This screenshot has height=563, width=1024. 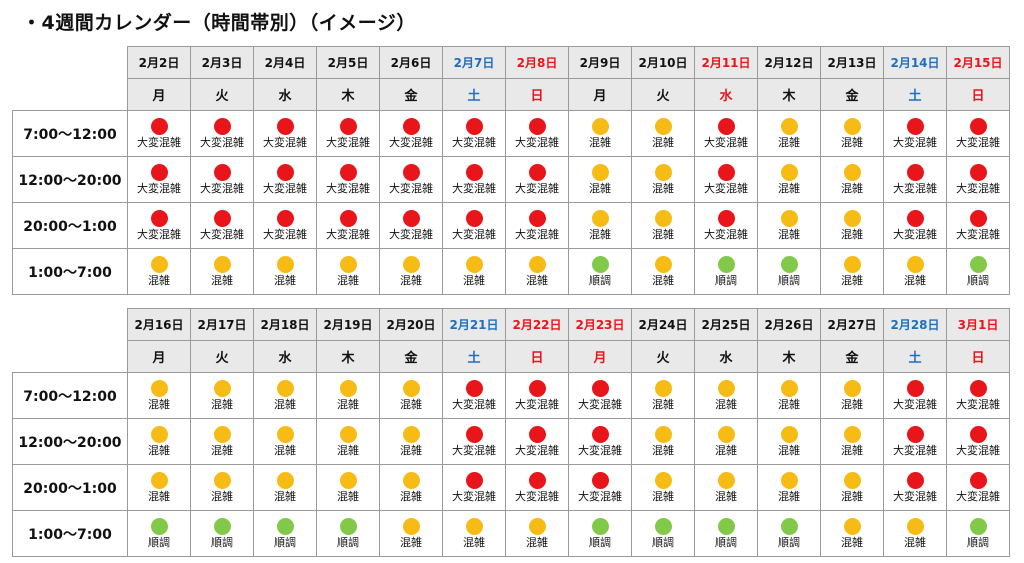 I want to click on date-header: 3月1日, so click(x=978, y=324).